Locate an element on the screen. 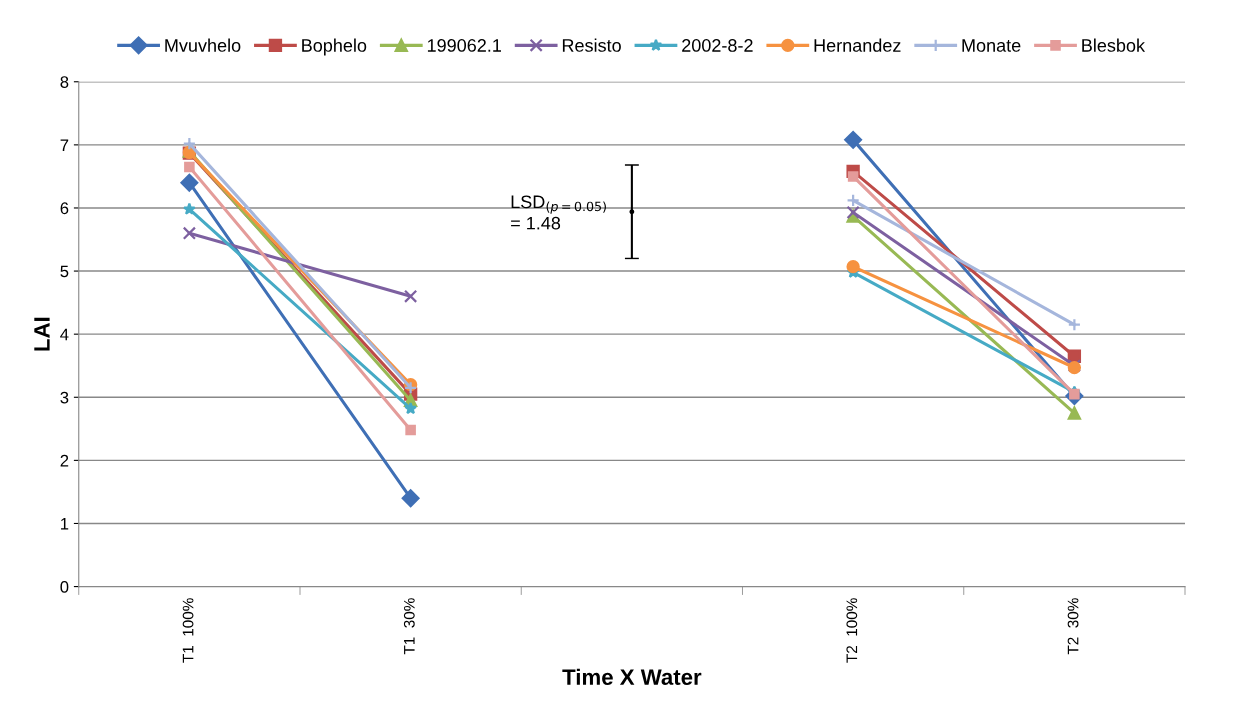 Image resolution: width=1250 pixels, height=711 pixels. y-tick-label: 0 is located at coordinates (64, 586).